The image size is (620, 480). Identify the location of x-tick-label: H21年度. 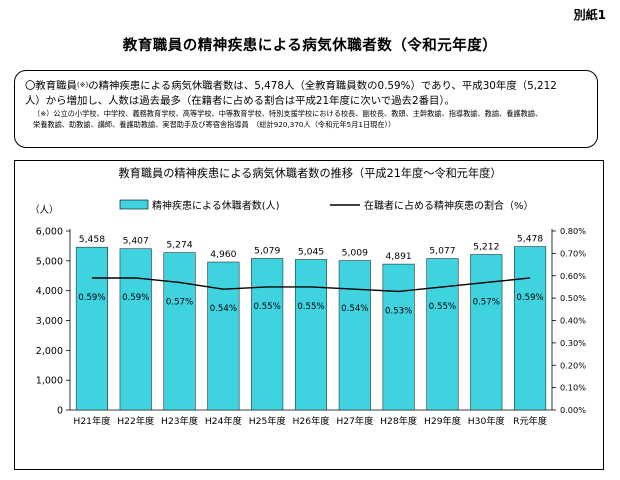
(91, 421).